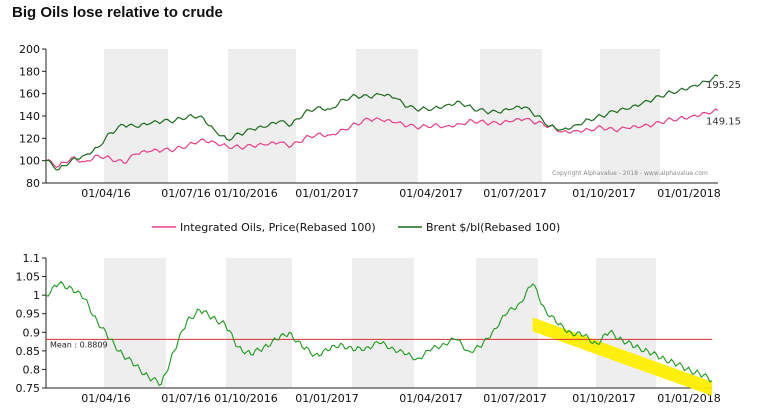  What do you see at coordinates (29, 49) in the screenshot?
I see `top-y-tick-label: 200` at bounding box center [29, 49].